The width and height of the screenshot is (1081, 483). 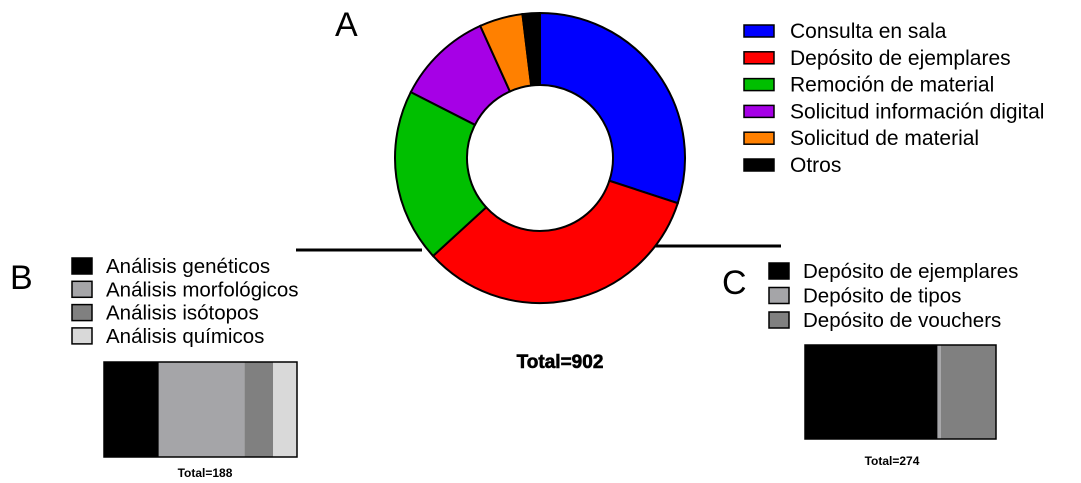 I want to click on legend-swatch-consulta-en-sala, so click(x=759, y=31).